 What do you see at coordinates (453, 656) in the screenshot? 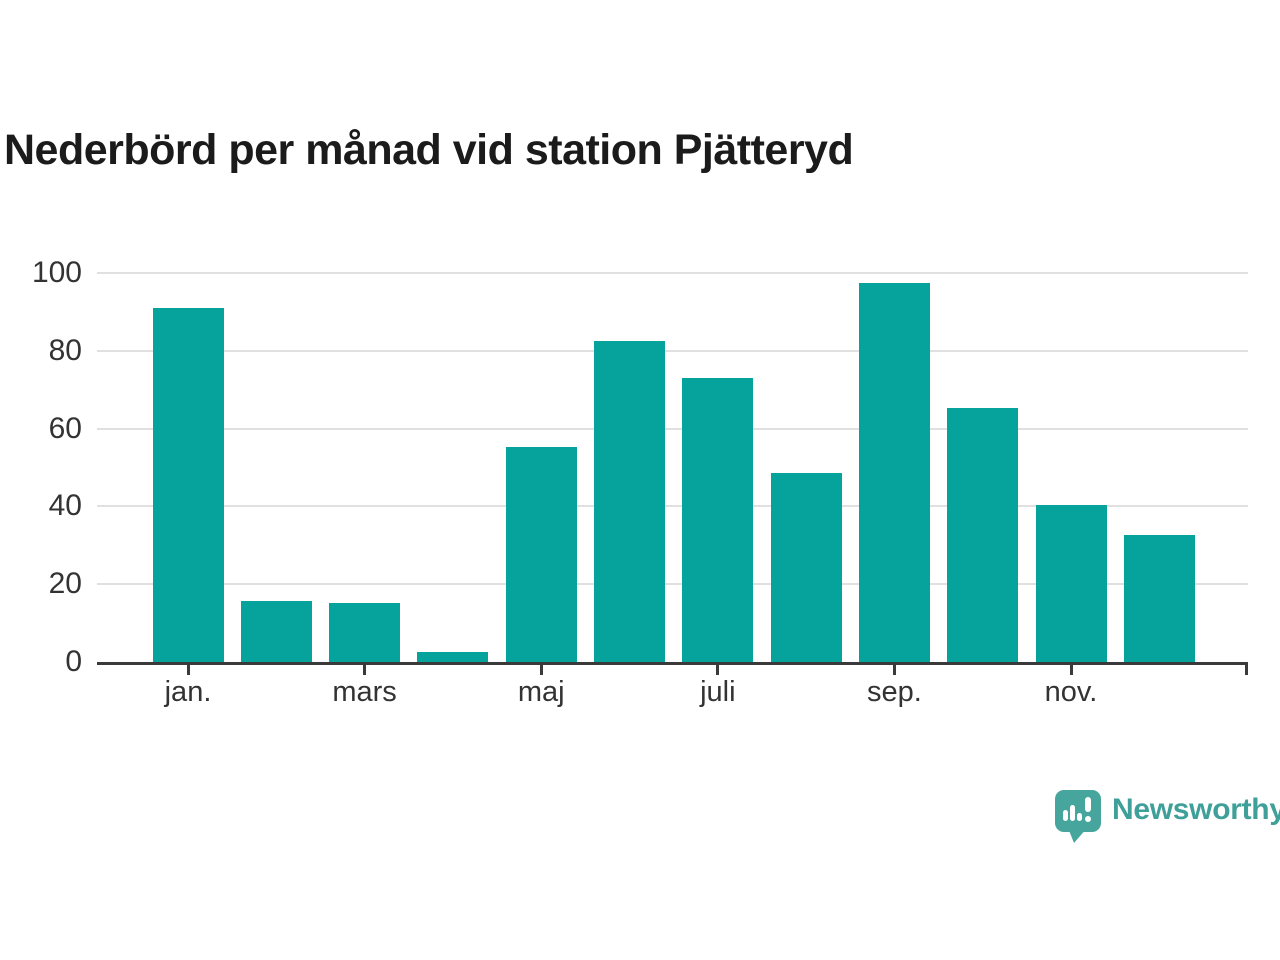
I see `bar-apr.` at bounding box center [453, 656].